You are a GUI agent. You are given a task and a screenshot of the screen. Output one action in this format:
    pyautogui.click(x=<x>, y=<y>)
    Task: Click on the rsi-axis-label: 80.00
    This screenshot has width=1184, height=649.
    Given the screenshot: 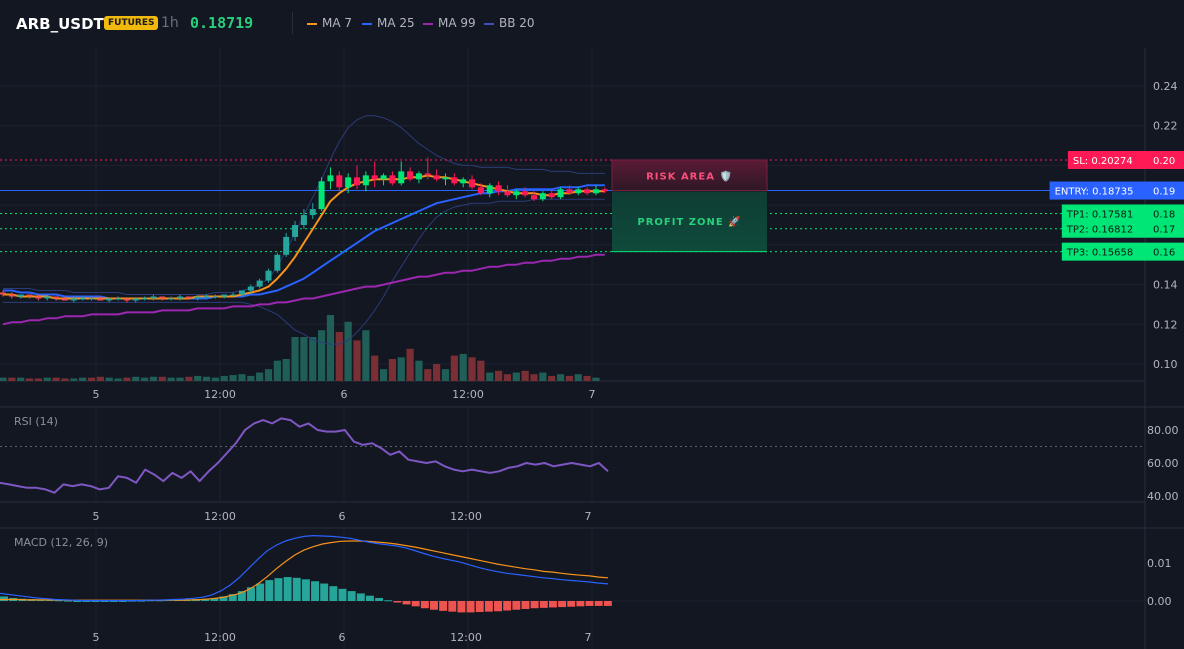 What is the action you would take?
    pyautogui.click(x=1163, y=430)
    